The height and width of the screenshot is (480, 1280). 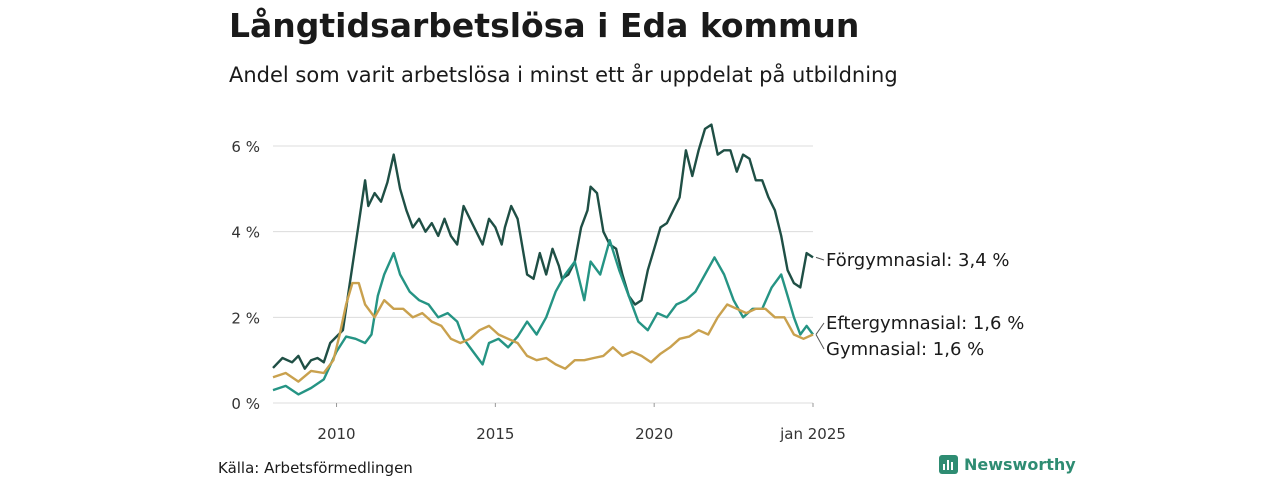 I want to click on series-line-gymnasial, so click(x=543, y=332).